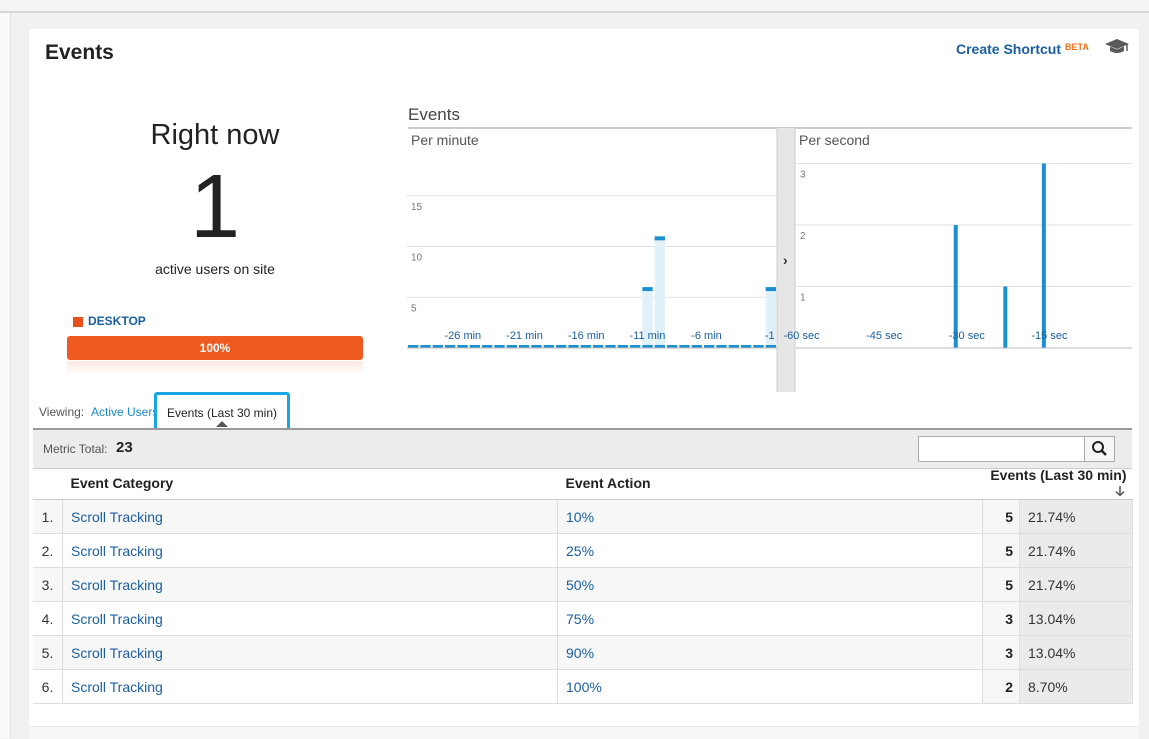 The width and height of the screenshot is (1149, 739). What do you see at coordinates (580, 618) in the screenshot?
I see `event-action-link: 75%` at bounding box center [580, 618].